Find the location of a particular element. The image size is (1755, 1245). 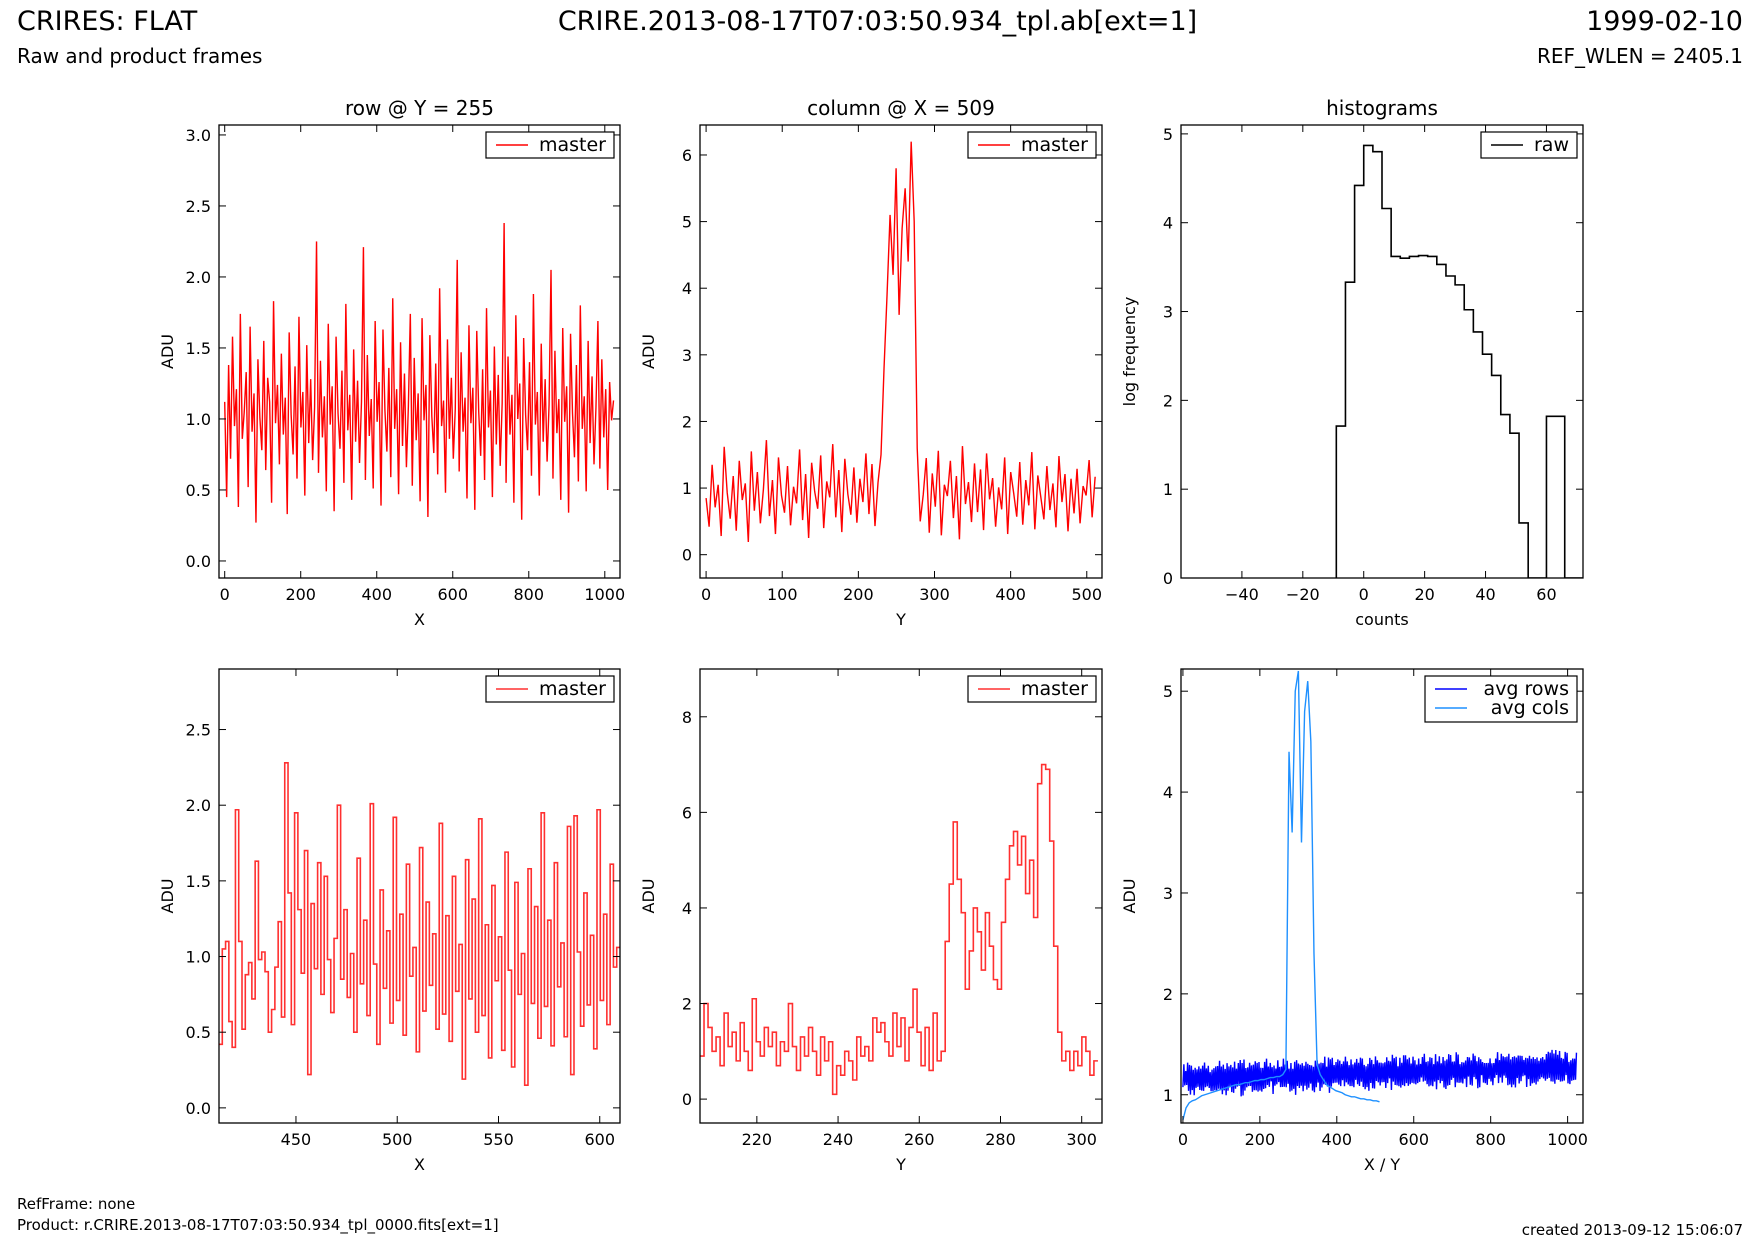

x-axis-label: X / Y is located at coordinates (1382, 1164).